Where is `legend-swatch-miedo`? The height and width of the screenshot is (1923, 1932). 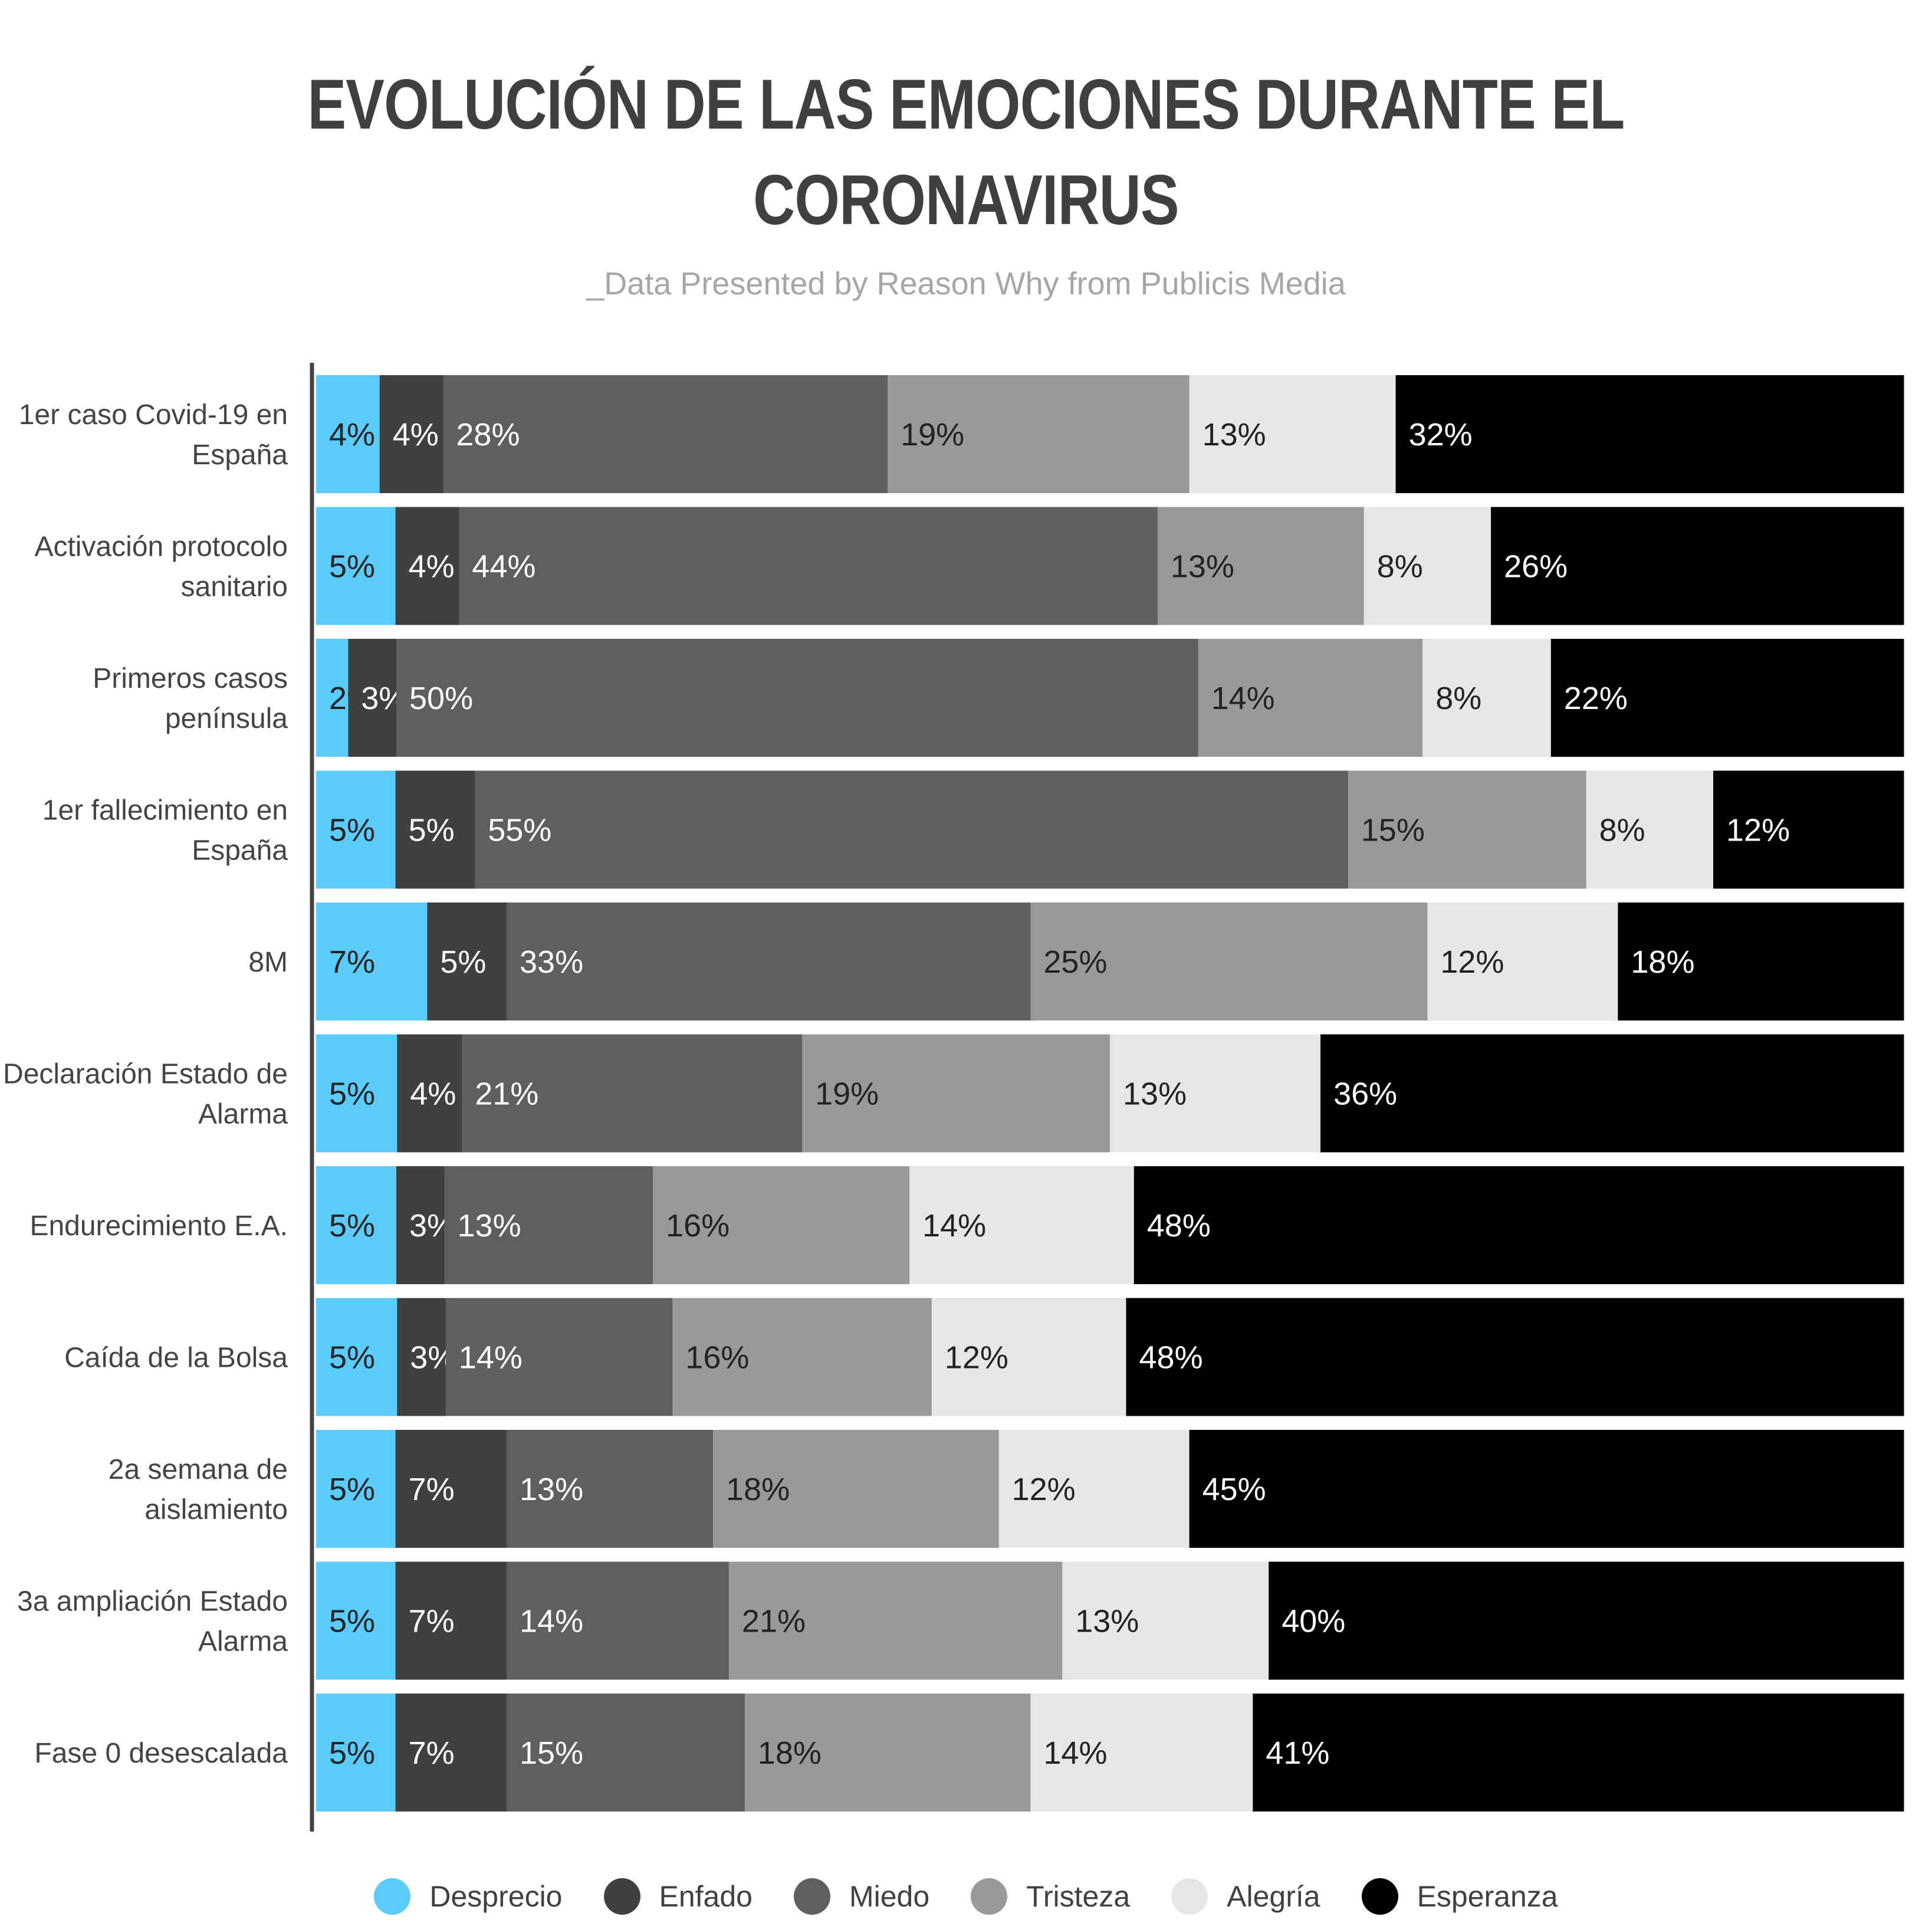 legend-swatch-miedo is located at coordinates (811, 1896).